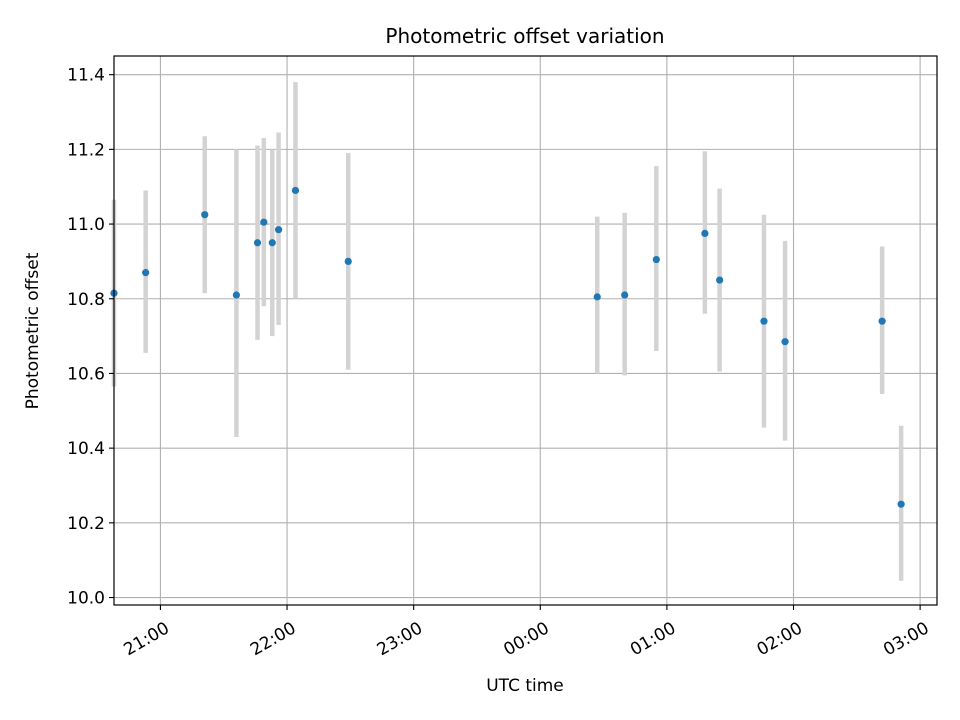 The height and width of the screenshot is (720, 960). I want to click on y-tick-label: 10.4, so click(86, 449).